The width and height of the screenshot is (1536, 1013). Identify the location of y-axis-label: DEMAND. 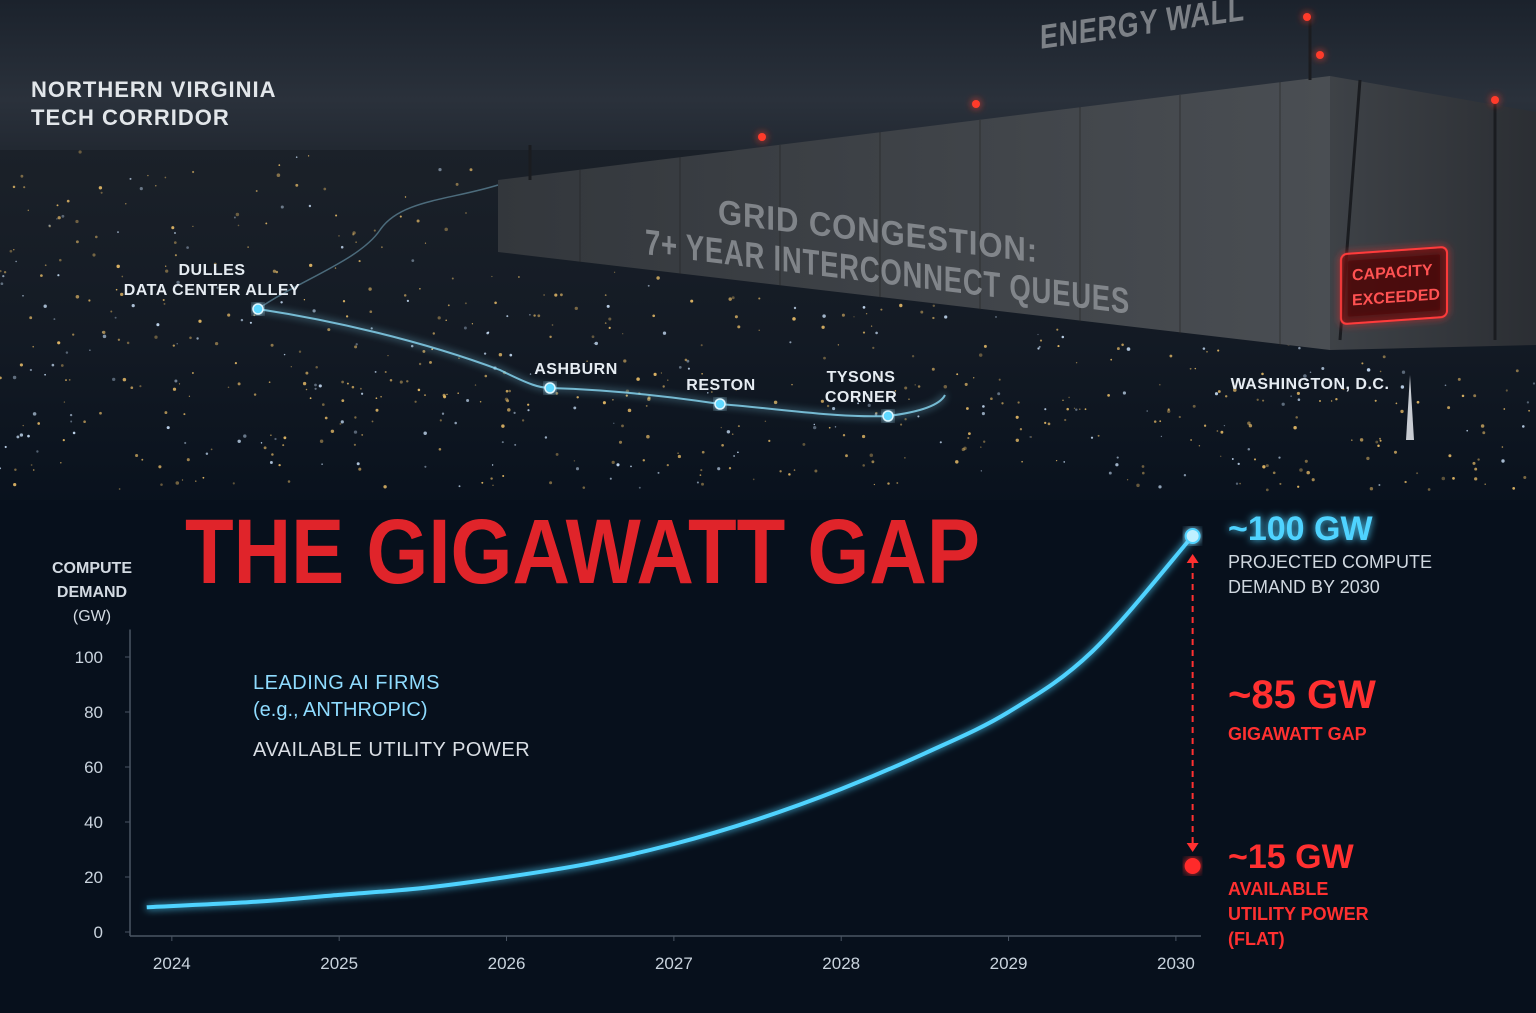
(92, 592).